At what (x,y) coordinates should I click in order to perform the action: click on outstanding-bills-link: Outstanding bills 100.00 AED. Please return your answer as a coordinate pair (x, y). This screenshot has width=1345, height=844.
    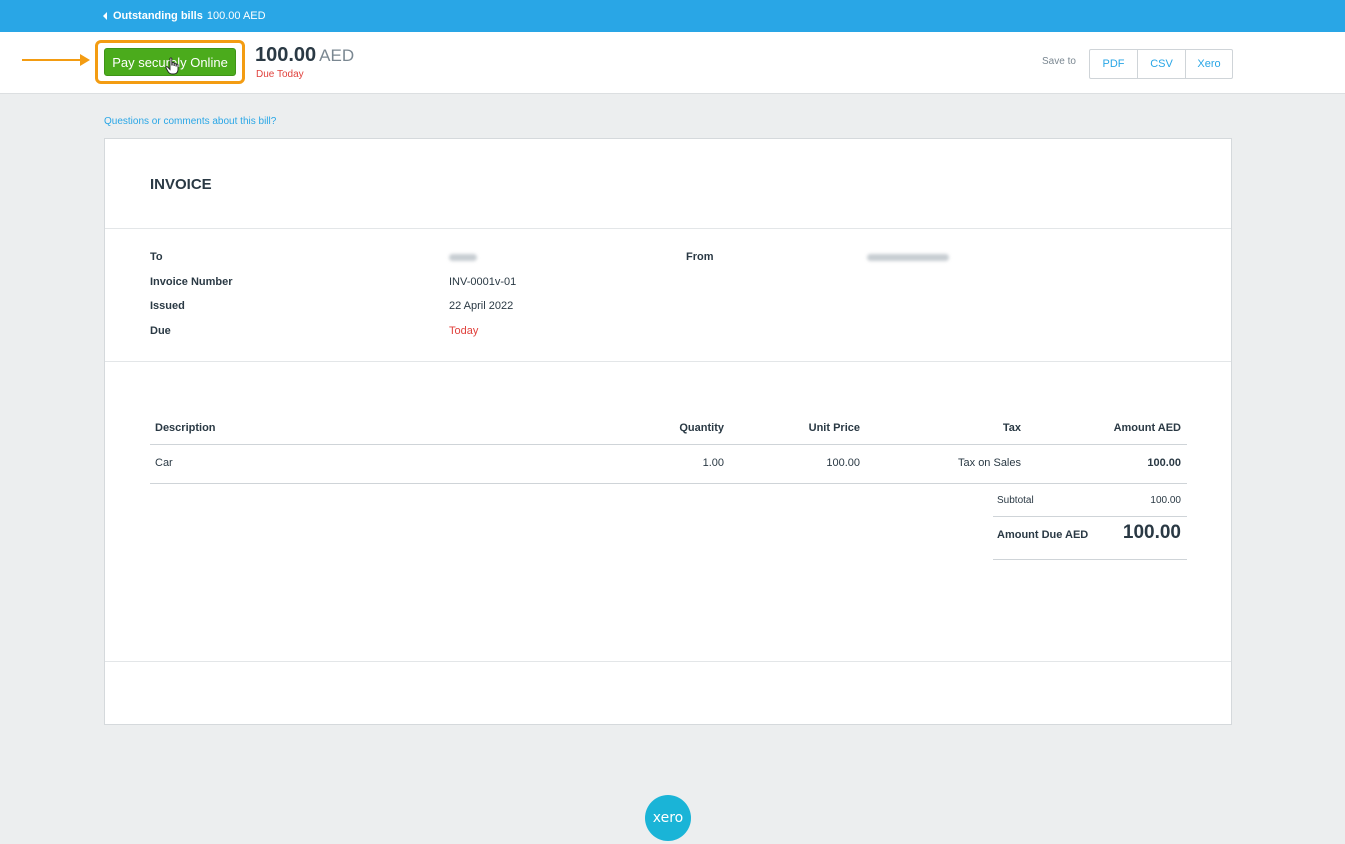
    Looking at the image, I should click on (184, 16).